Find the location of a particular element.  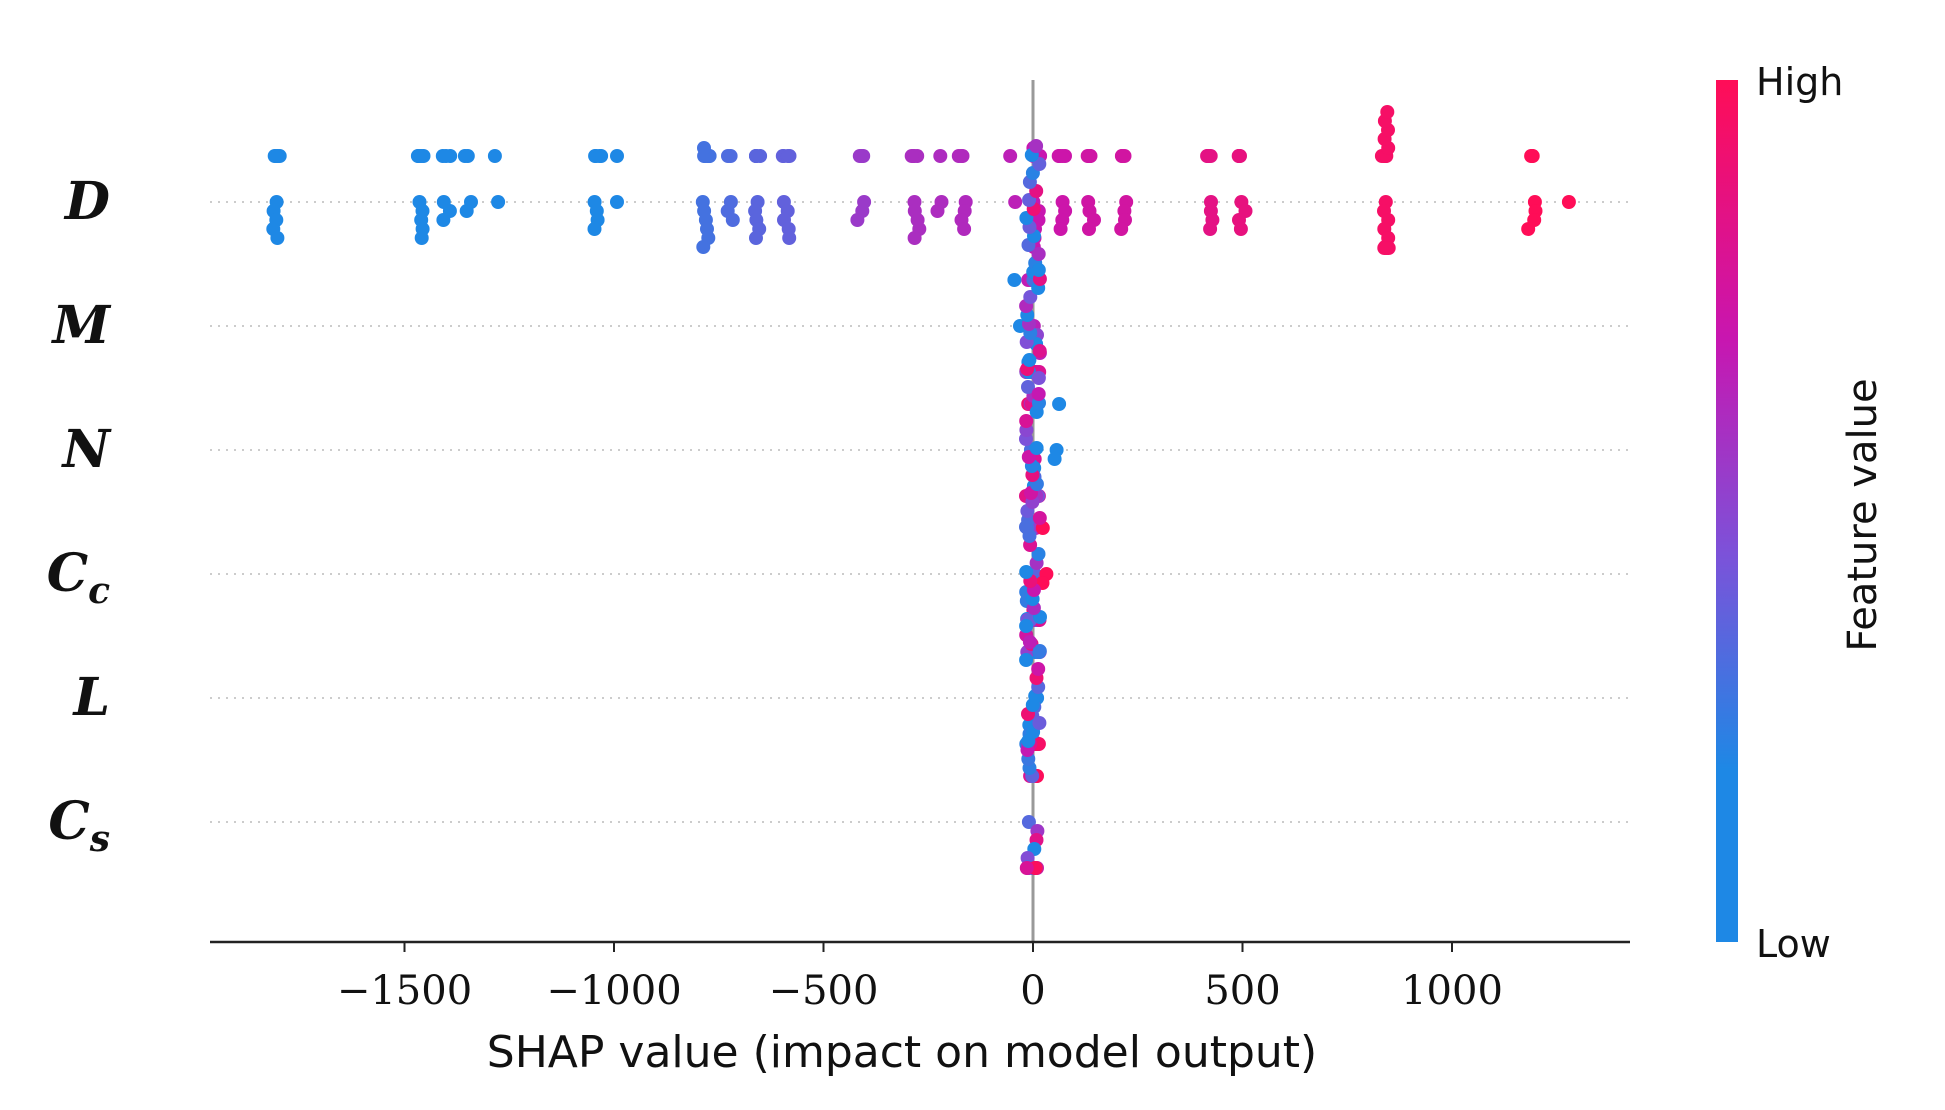

feature-label-2: N is located at coordinates (86, 449).